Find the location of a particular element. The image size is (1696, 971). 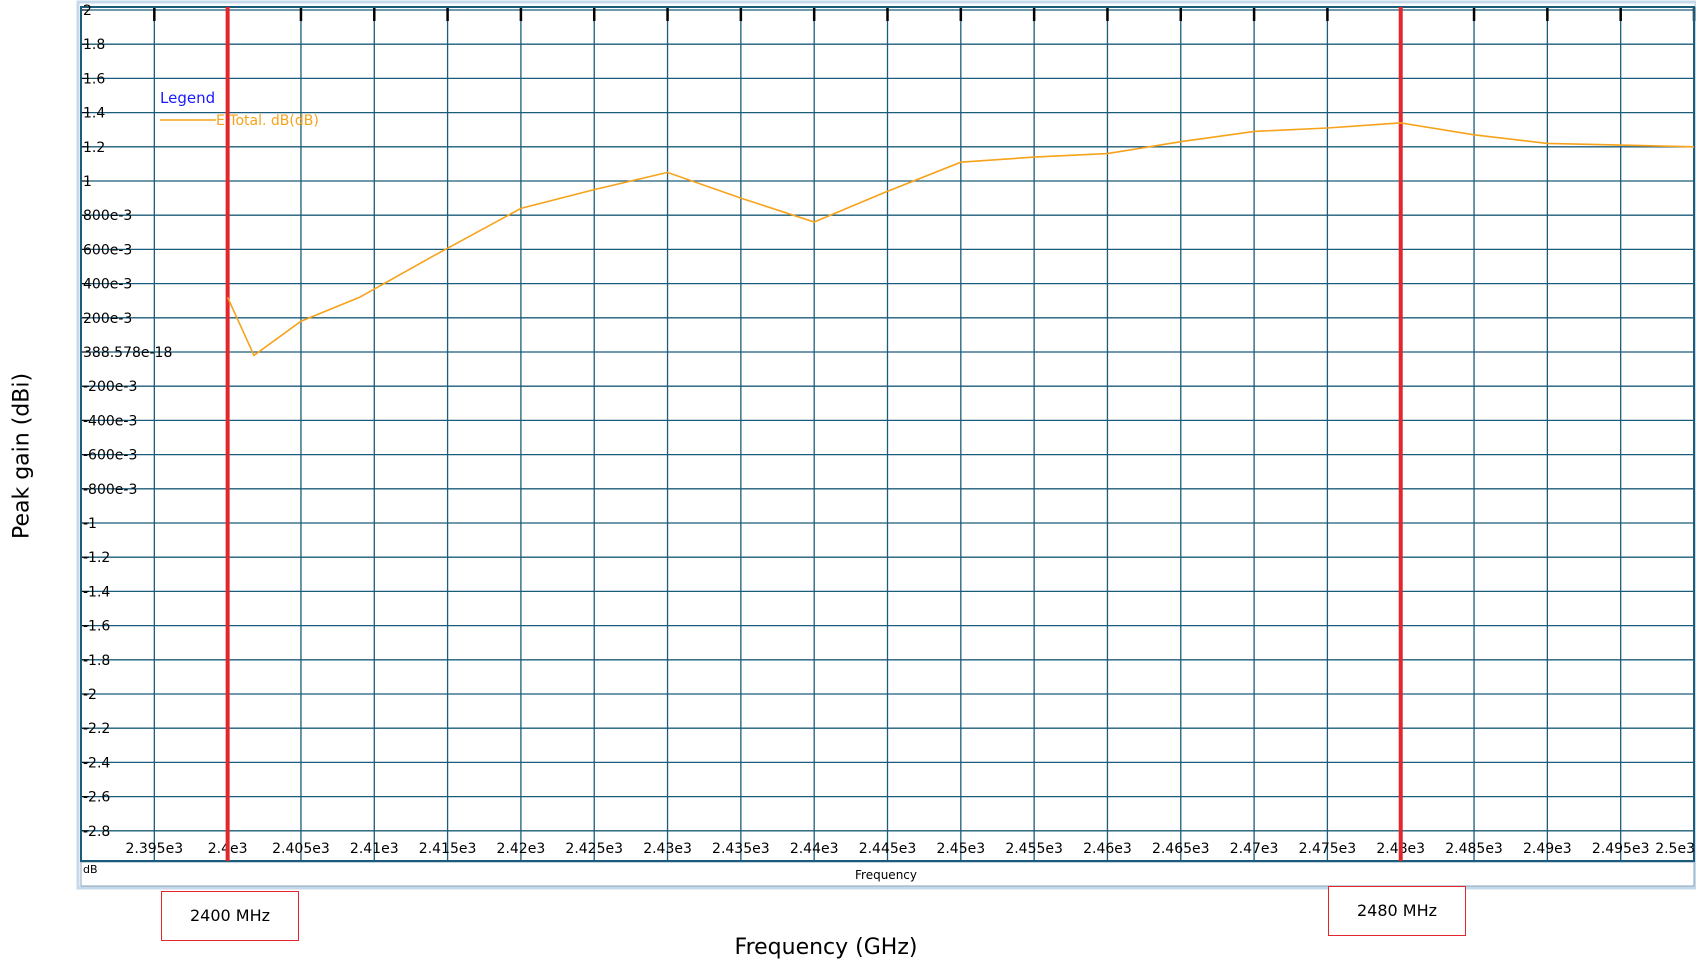

y-tick-label: -800e-3 is located at coordinates (110, 490).